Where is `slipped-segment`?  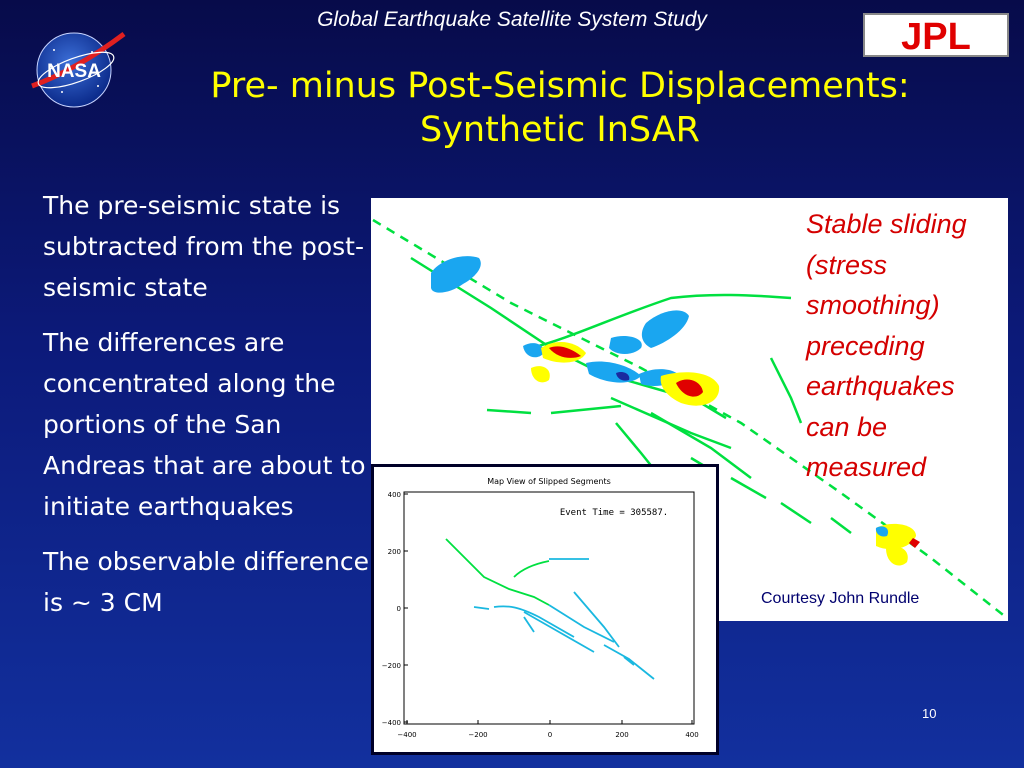 slipped-segment is located at coordinates (497, 572).